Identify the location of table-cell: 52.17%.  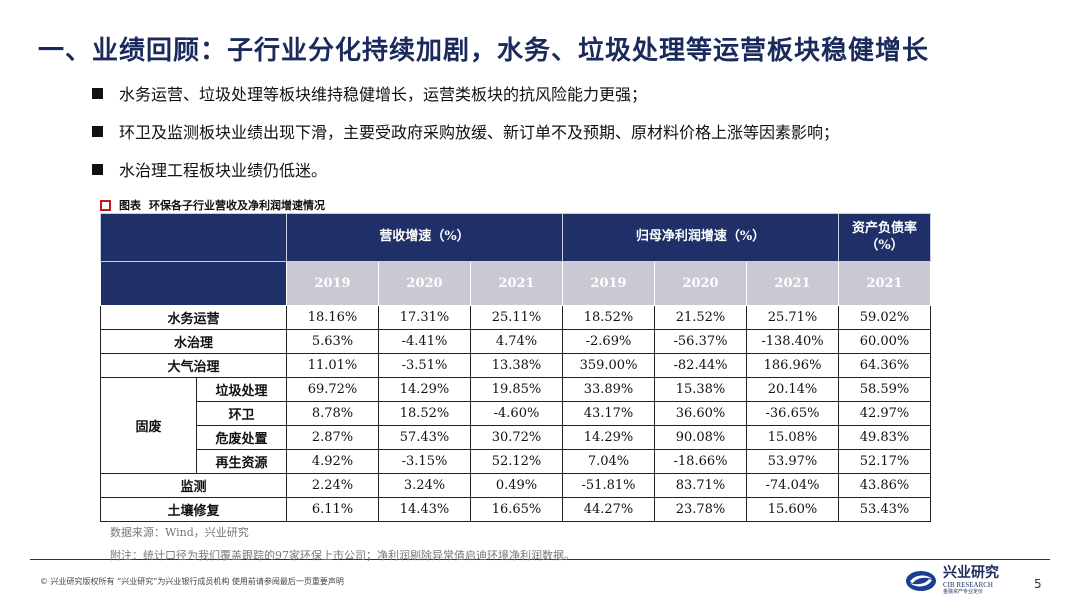
(884, 461).